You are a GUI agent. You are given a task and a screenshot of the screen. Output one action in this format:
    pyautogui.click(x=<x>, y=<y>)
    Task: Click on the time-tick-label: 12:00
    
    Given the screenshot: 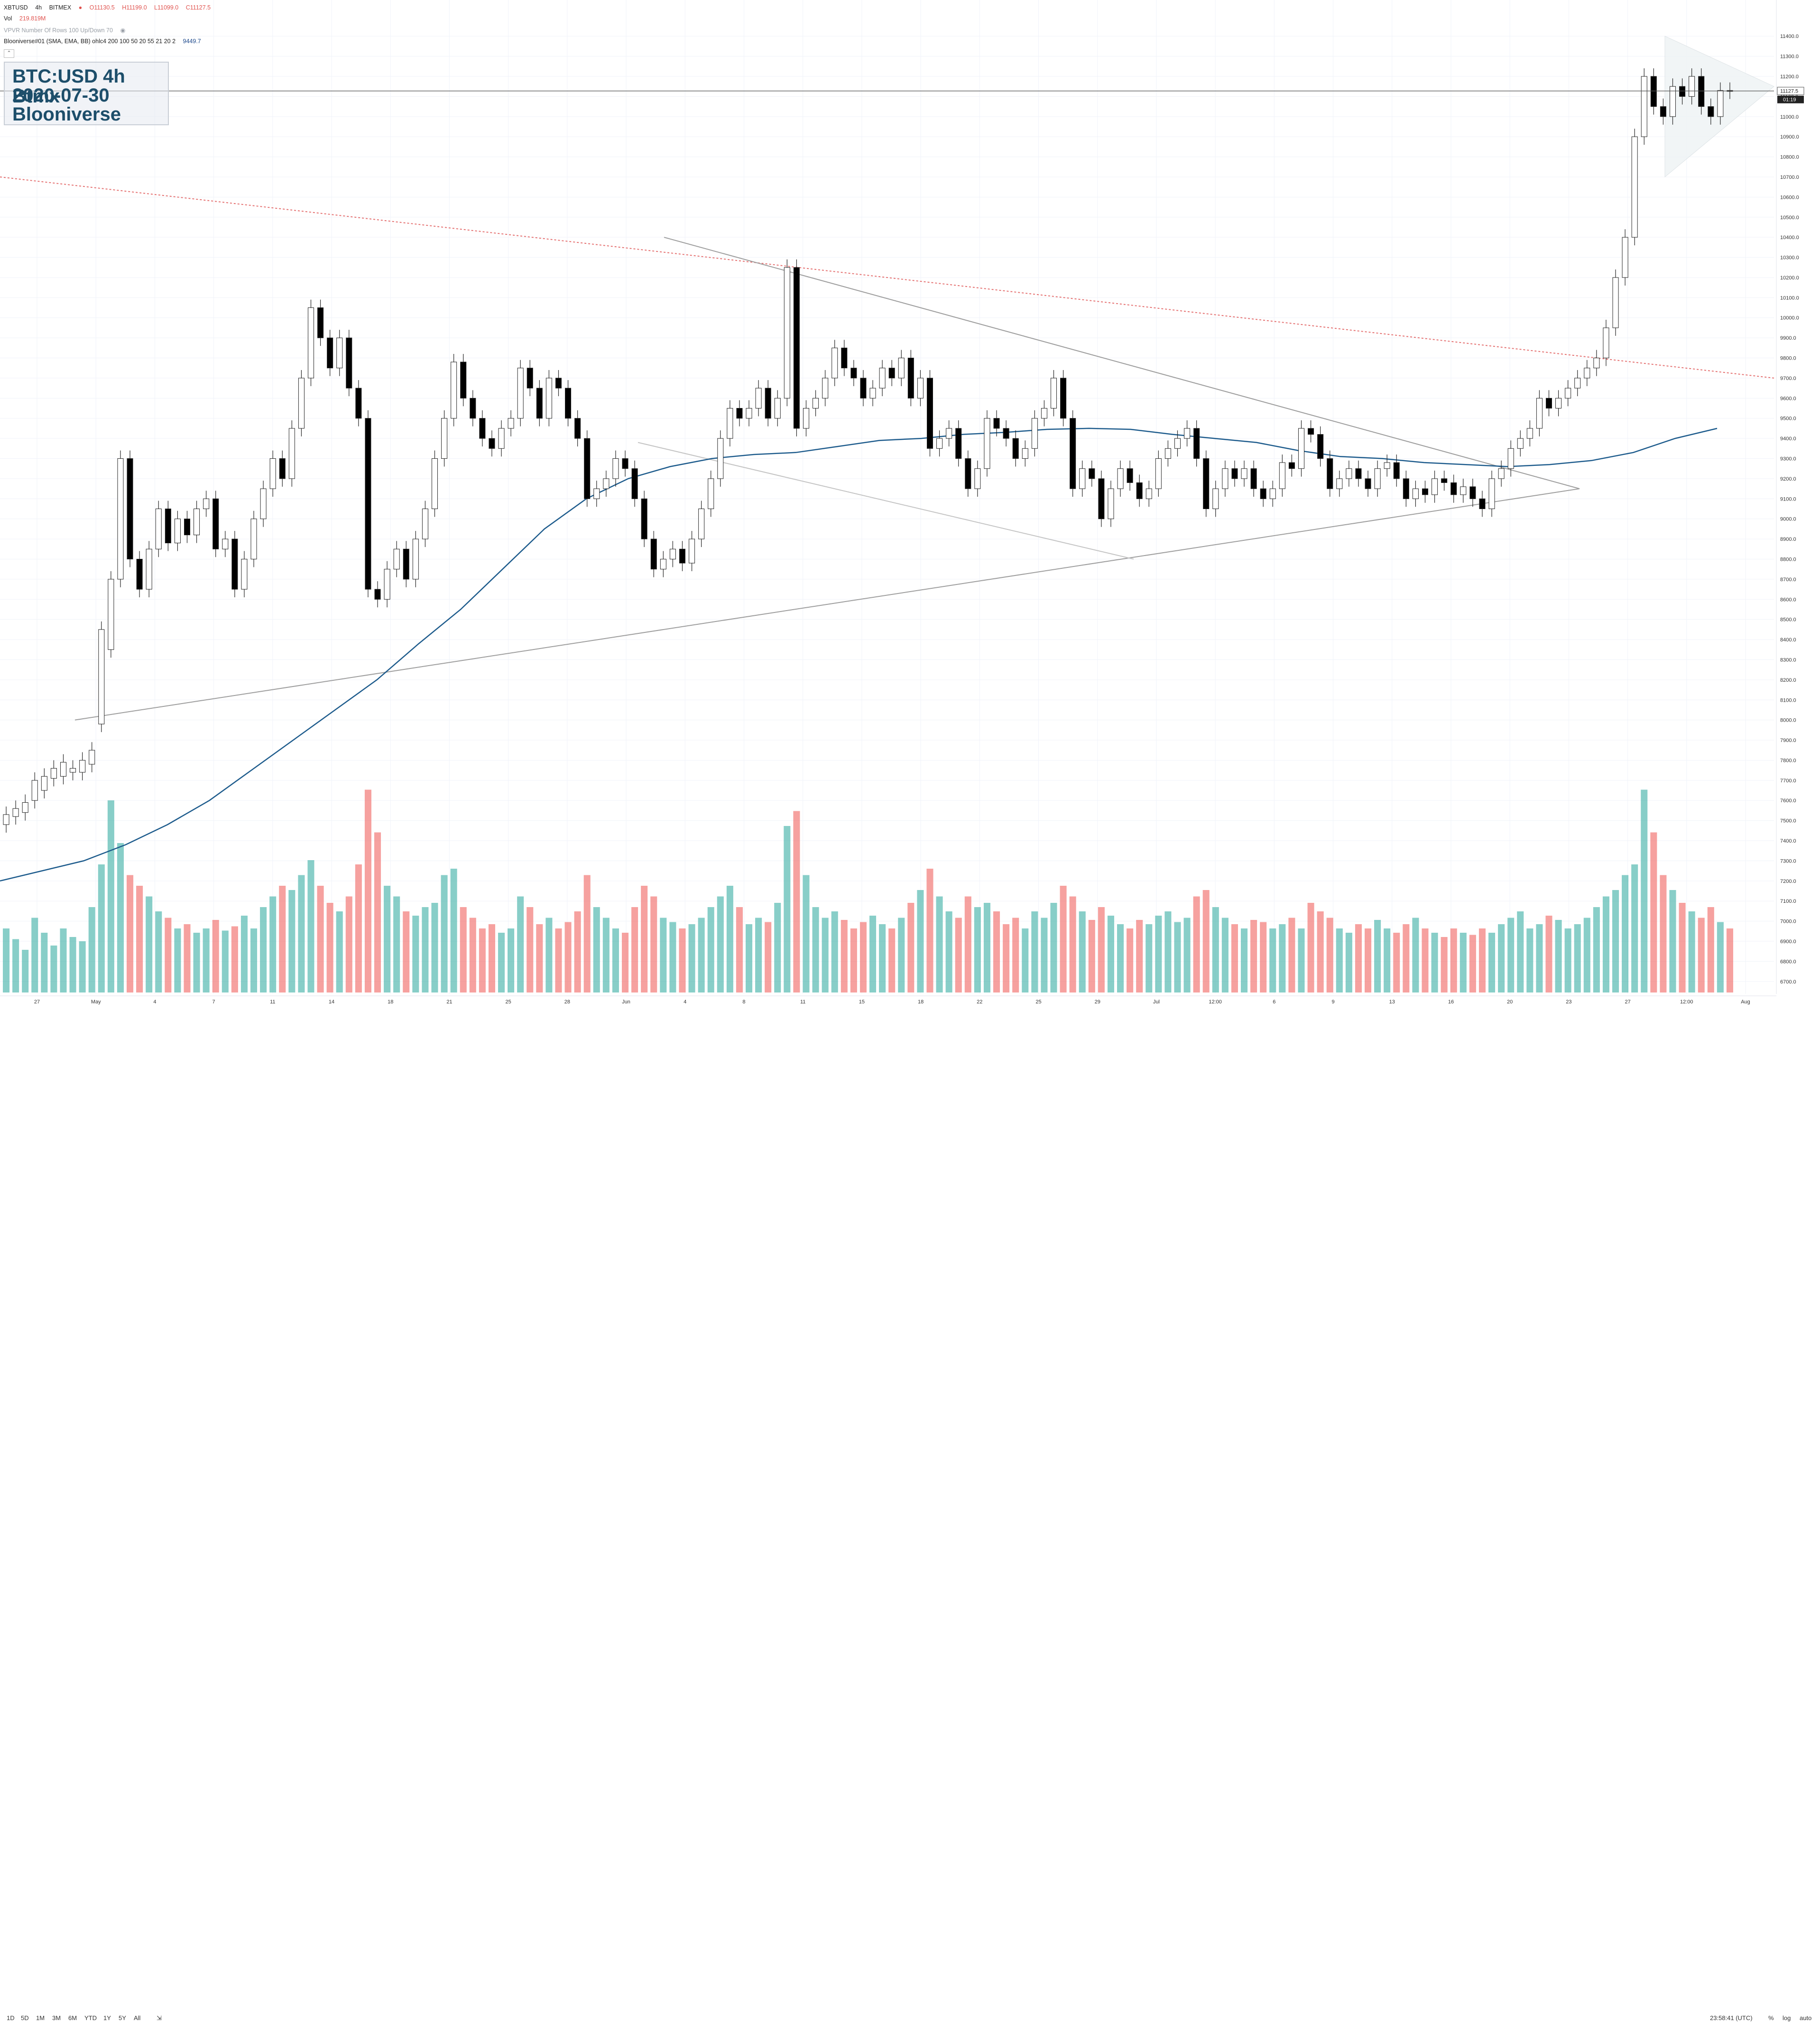 What is the action you would take?
    pyautogui.click(x=1215, y=1002)
    